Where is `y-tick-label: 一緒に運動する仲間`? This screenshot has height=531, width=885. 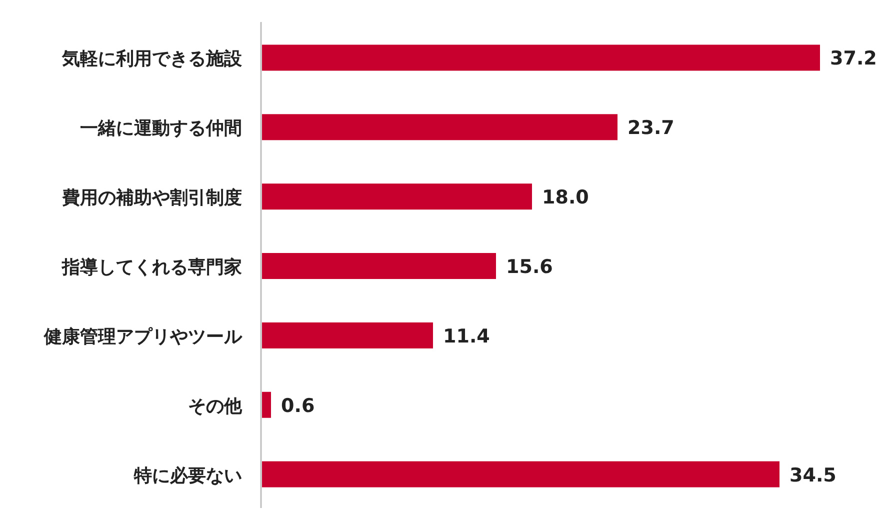
y-tick-label: 一緒に運動する仲間 is located at coordinates (161, 129).